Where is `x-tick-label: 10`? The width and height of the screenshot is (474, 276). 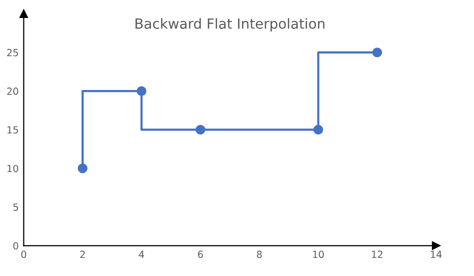 x-tick-label: 10 is located at coordinates (318, 254).